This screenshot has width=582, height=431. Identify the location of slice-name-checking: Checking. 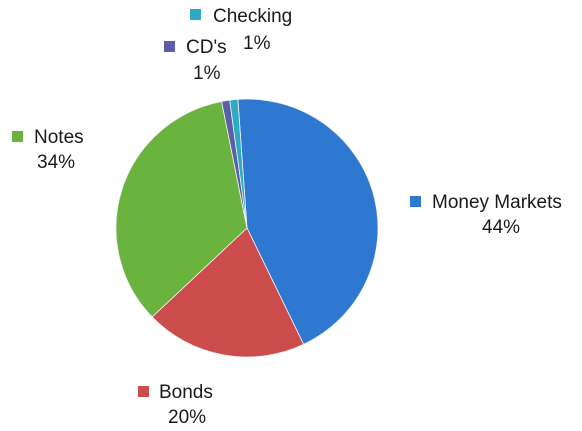
(252, 16).